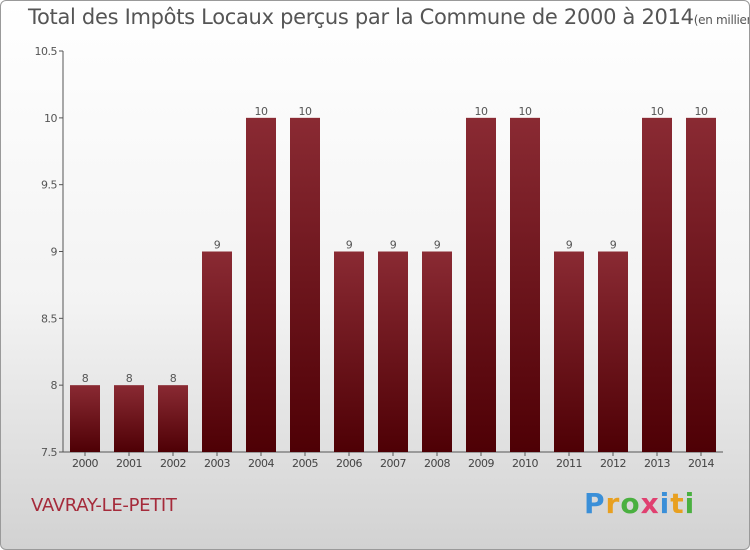 The width and height of the screenshot is (750, 550). Describe the element at coordinates (49, 452) in the screenshot. I see `y-tick-label: 7.5` at that location.